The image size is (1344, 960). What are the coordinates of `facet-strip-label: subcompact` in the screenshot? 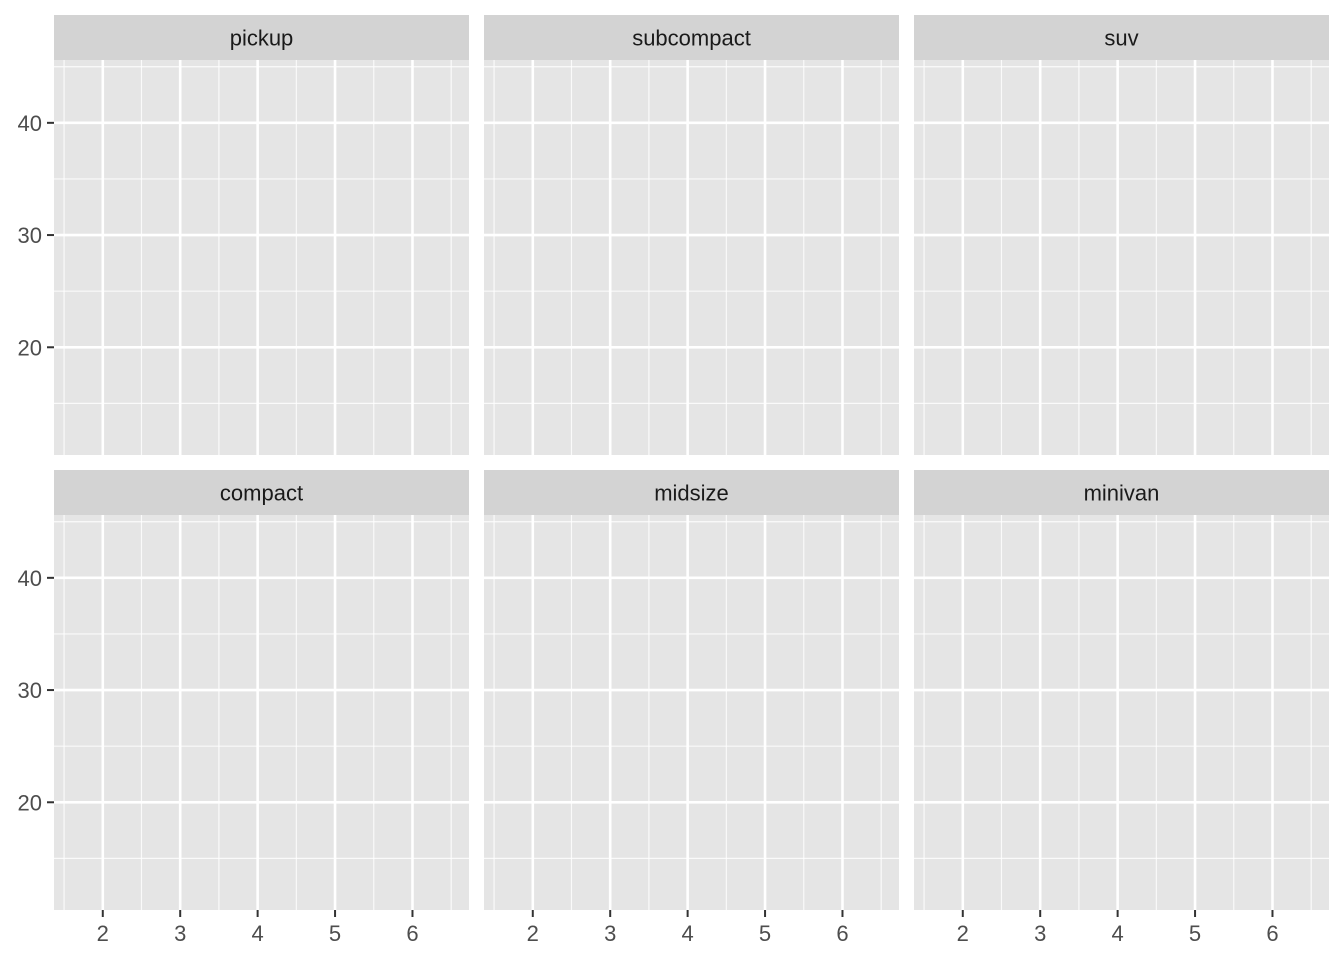 It's located at (691, 38).